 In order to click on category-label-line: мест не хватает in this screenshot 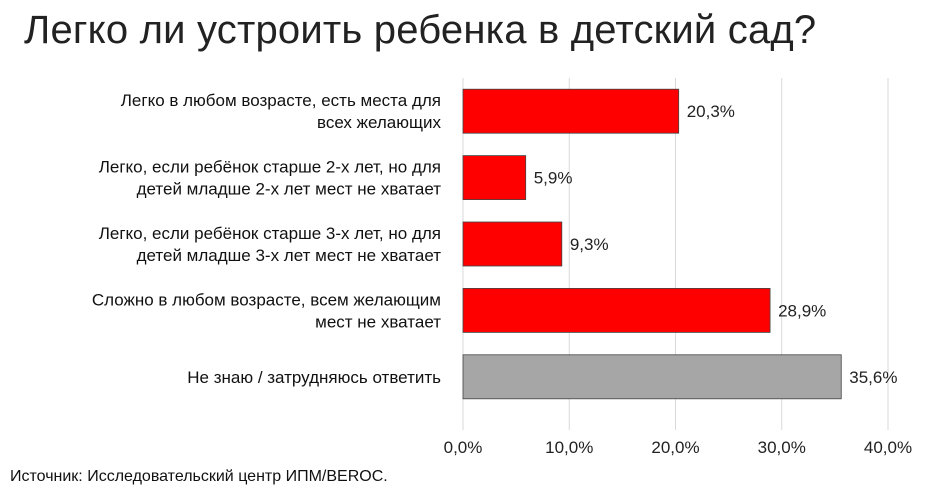, I will do `click(378, 321)`.